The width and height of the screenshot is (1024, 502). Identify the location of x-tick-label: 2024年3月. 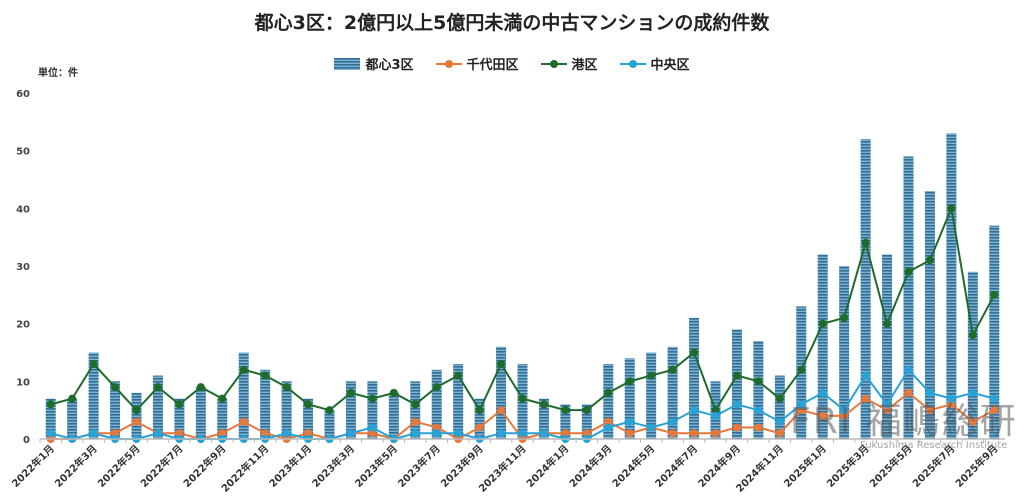
(590, 466).